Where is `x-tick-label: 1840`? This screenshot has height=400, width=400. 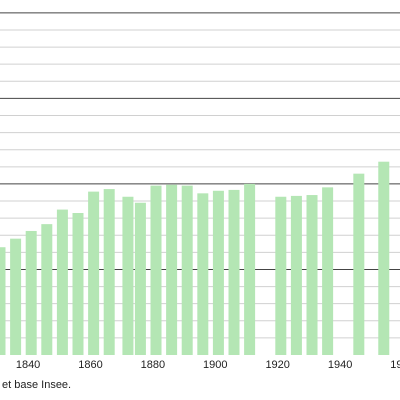 x-tick-label: 1840 is located at coordinates (28, 365).